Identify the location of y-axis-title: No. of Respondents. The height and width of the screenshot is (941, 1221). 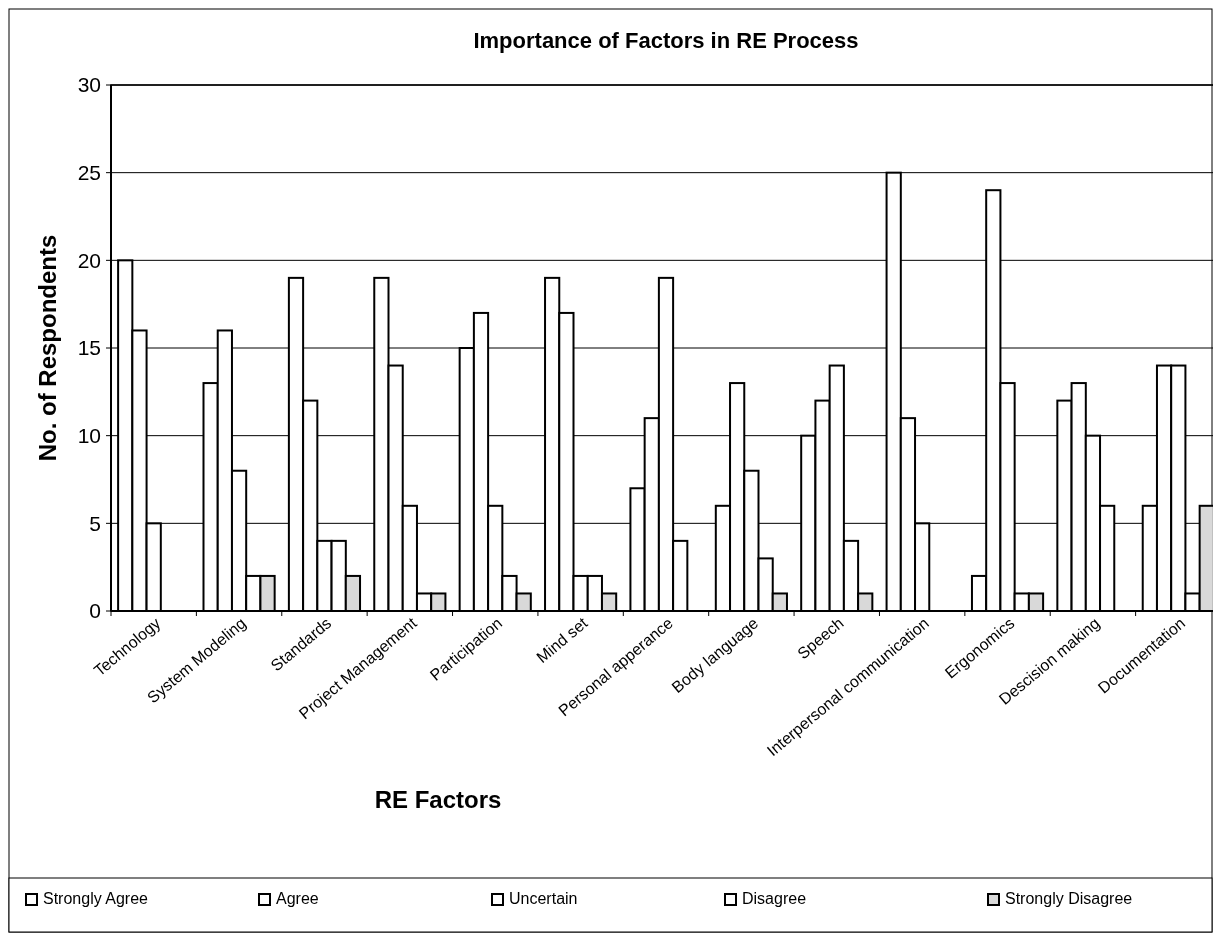
(47, 348).